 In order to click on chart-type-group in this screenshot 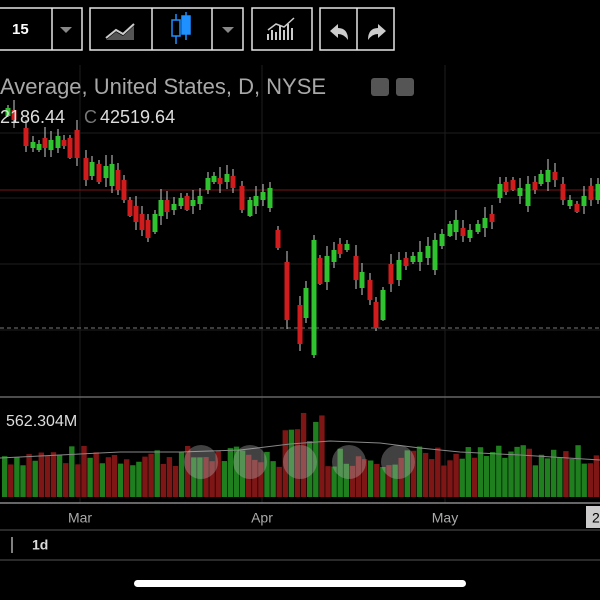, I will do `click(166, 29)`.